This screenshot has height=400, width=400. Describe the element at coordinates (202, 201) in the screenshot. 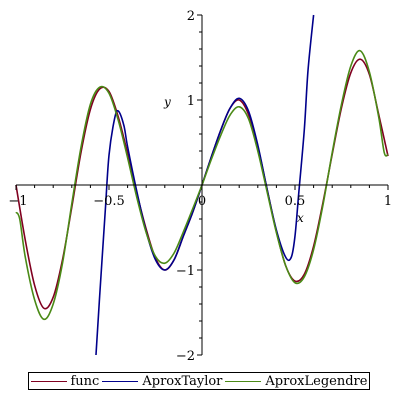

I see `x-tick-label: 0` at that location.